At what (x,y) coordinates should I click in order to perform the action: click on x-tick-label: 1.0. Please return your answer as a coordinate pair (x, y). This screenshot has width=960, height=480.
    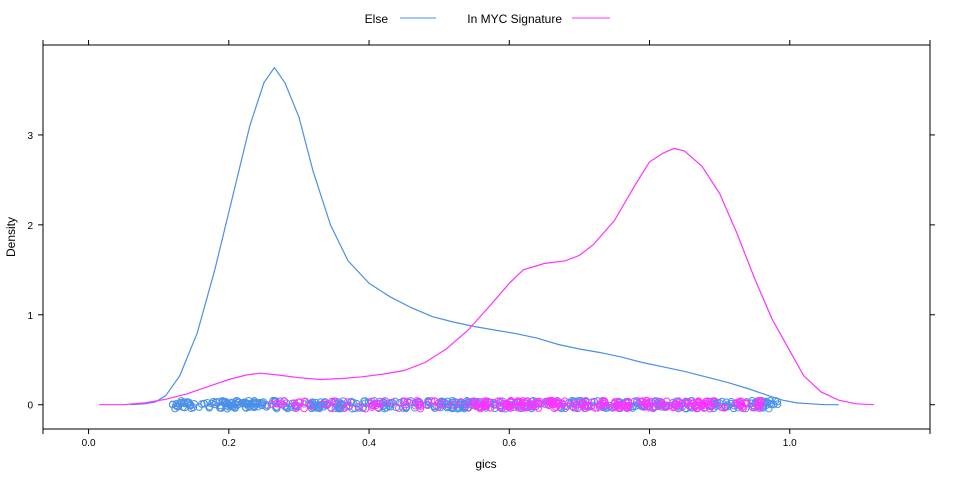
    Looking at the image, I should click on (790, 443).